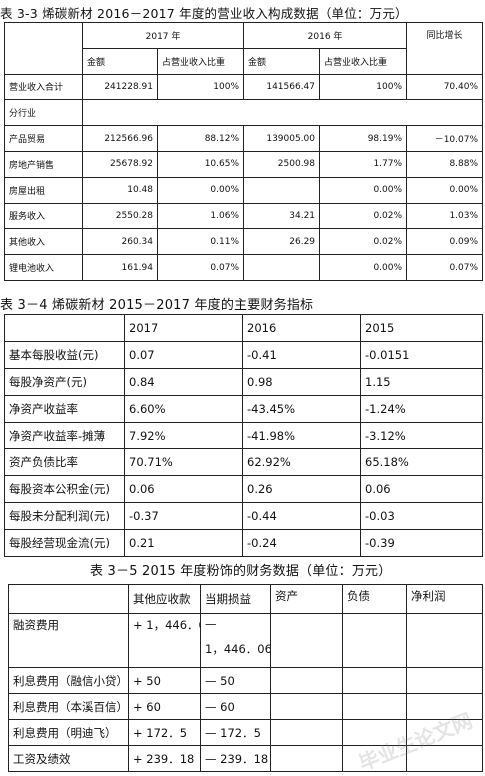 The width and height of the screenshot is (485, 776). I want to click on cell: 0.98, so click(301, 381).